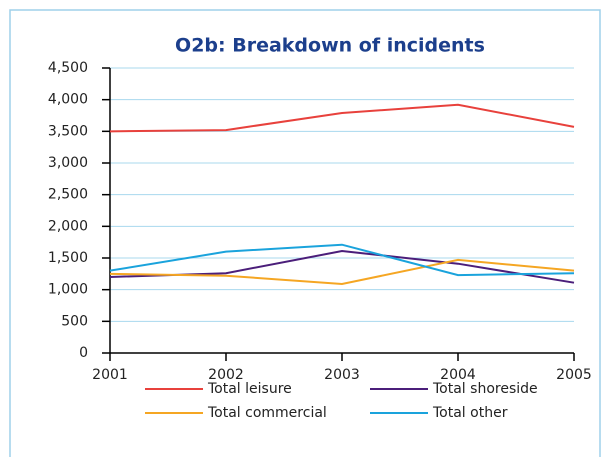  Describe the element at coordinates (342, 375) in the screenshot. I see `x-tick-label: 2003` at that location.